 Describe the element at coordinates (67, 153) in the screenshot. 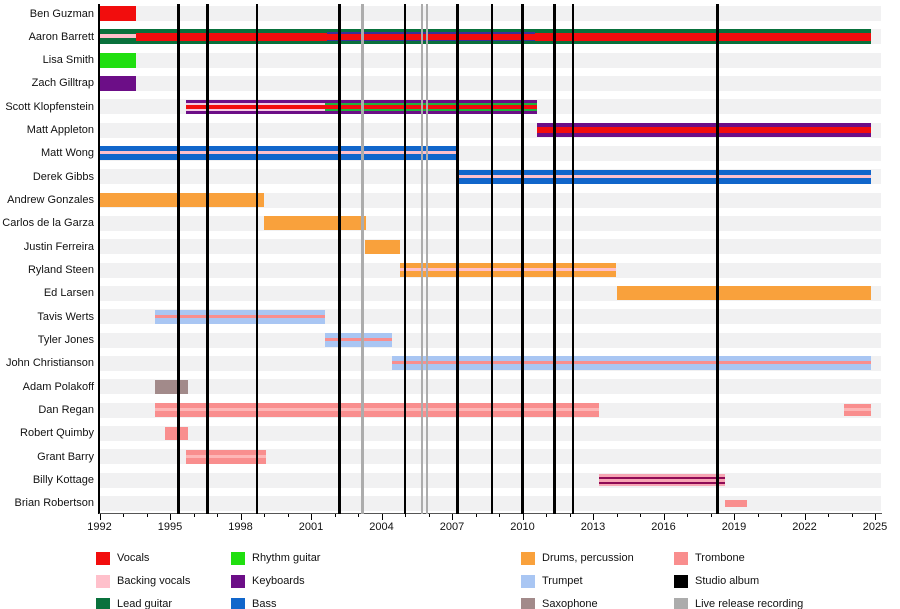

I see `member-label: Matt Wong` at that location.